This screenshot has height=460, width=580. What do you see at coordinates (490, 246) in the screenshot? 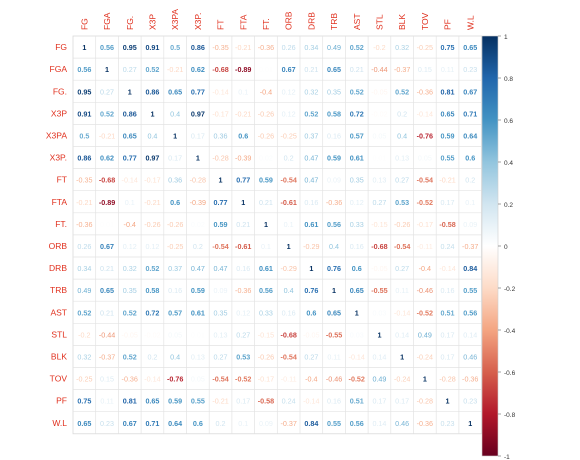
I see `colorbar` at bounding box center [490, 246].